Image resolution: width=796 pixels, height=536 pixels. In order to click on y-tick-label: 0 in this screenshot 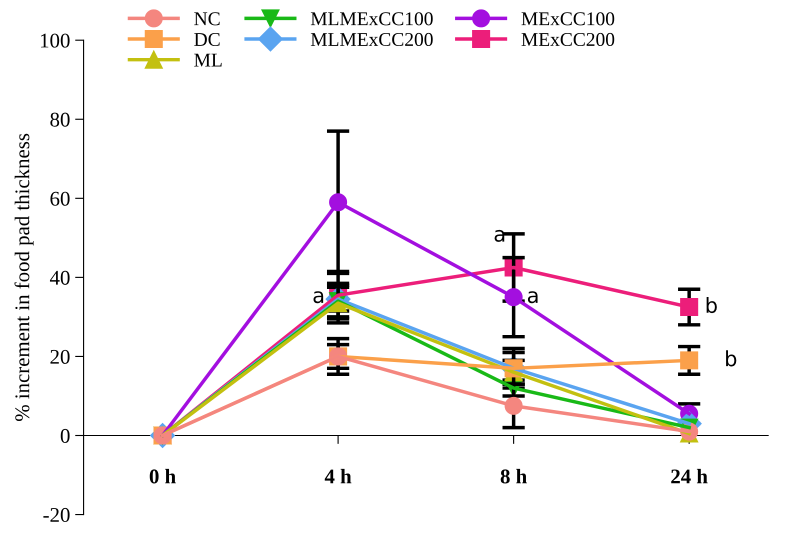, I will do `click(65, 435)`.